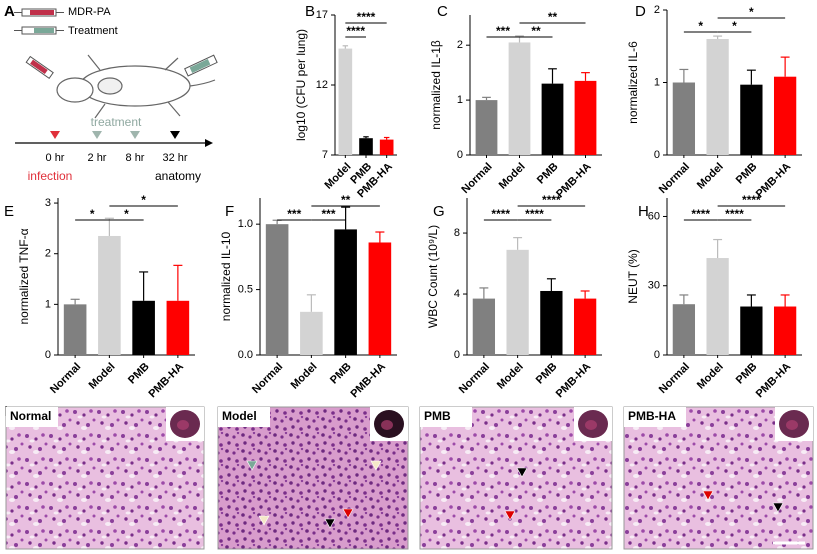 The width and height of the screenshot is (817, 554). I want to click on panel-letter: C, so click(442, 11).